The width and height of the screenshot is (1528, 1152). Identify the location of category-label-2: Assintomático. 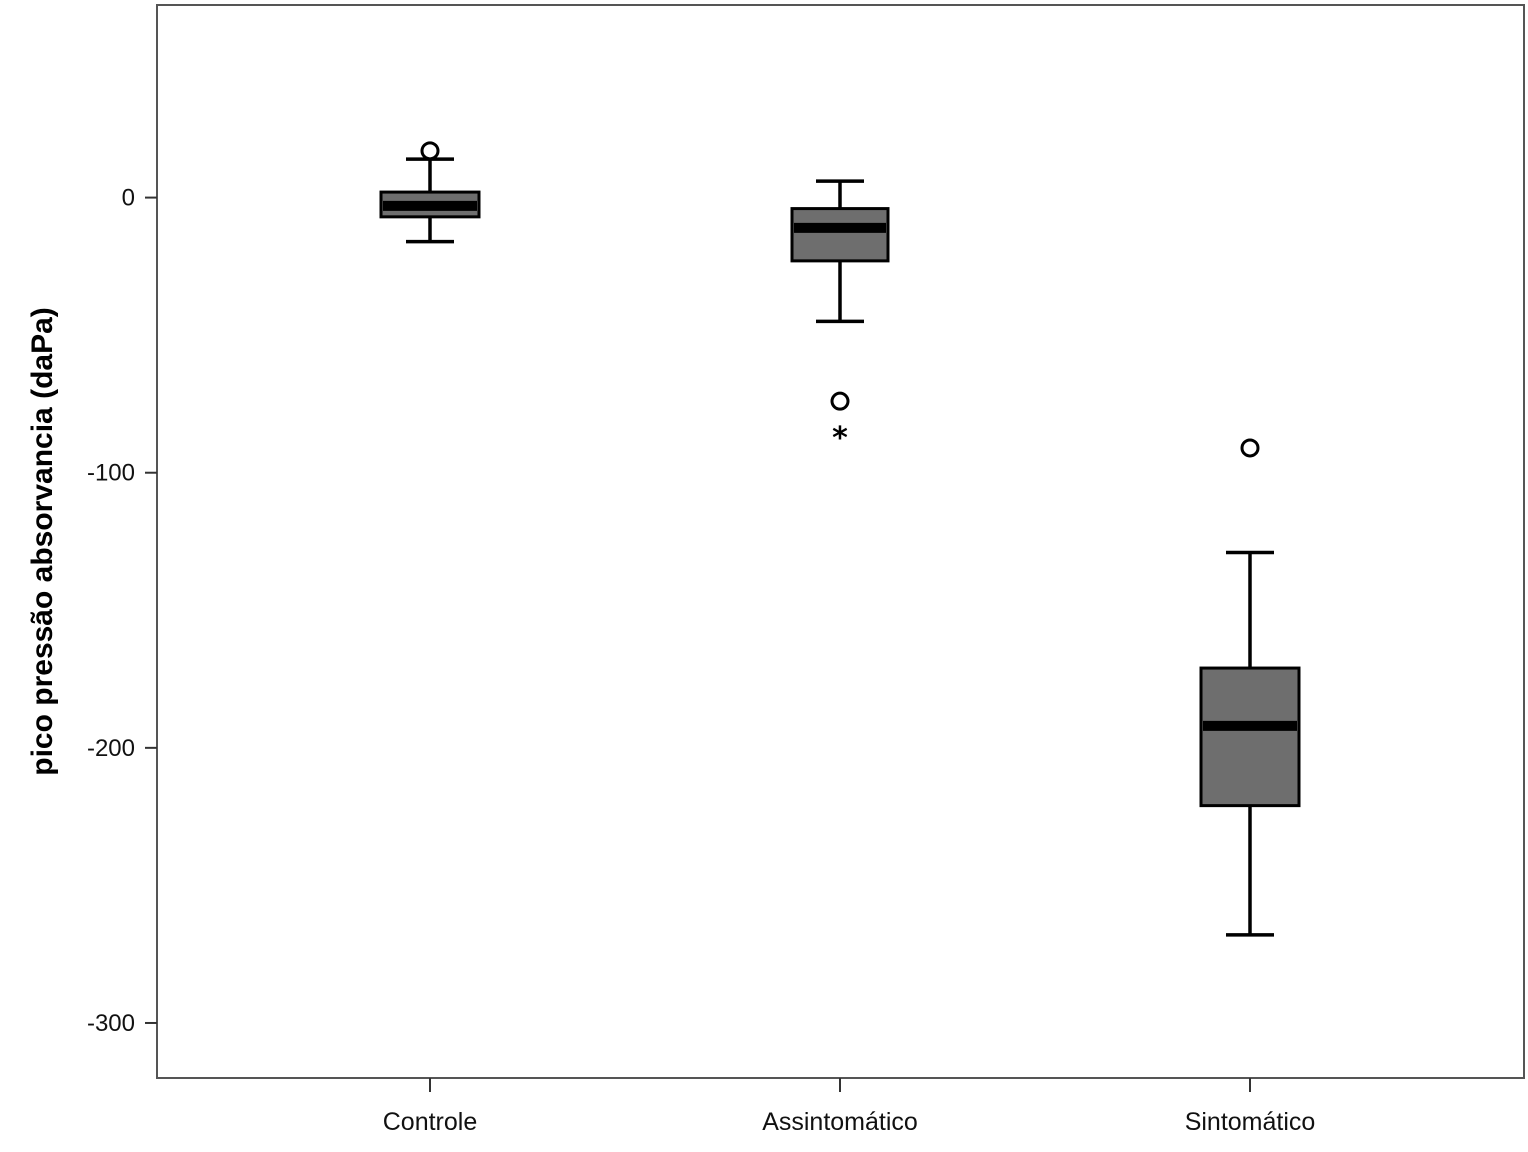
(840, 1122).